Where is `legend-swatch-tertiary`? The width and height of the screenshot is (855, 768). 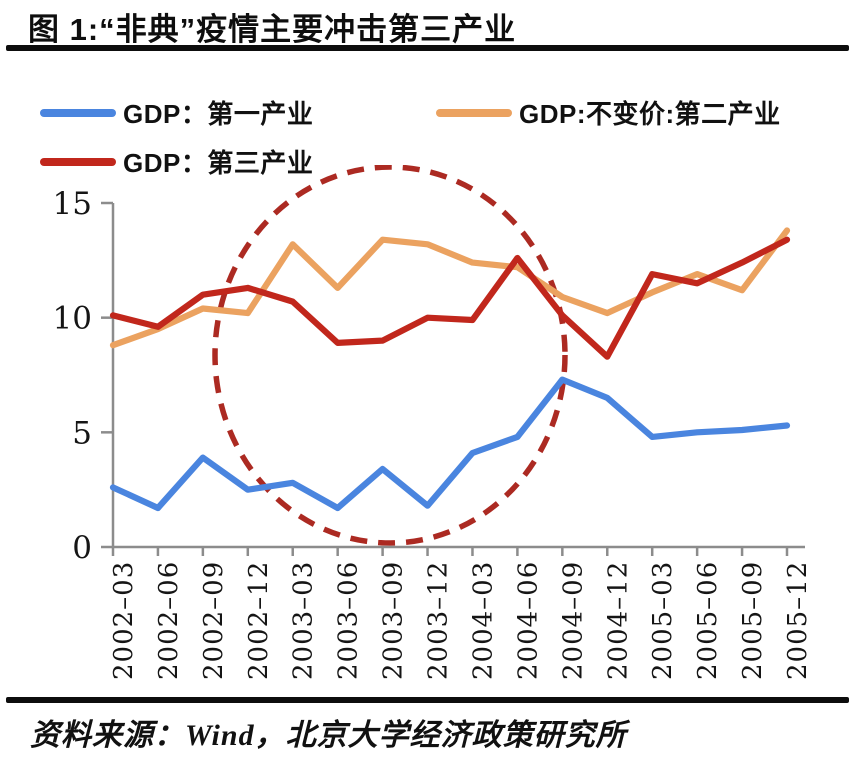 legend-swatch-tertiary is located at coordinates (78, 161).